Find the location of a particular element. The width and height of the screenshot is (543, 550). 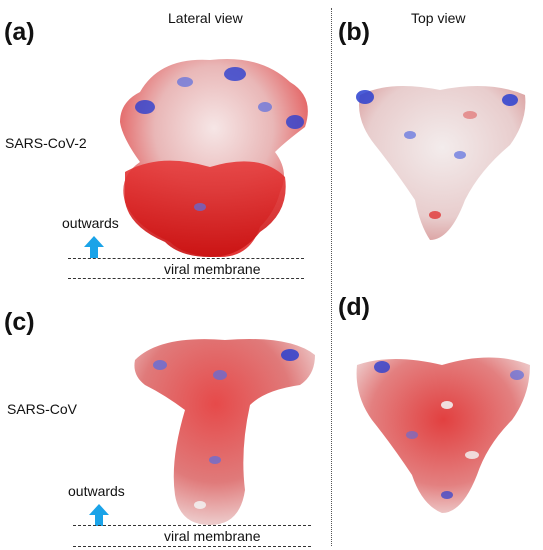

membrane-line-bottom-a is located at coordinates (186, 278).